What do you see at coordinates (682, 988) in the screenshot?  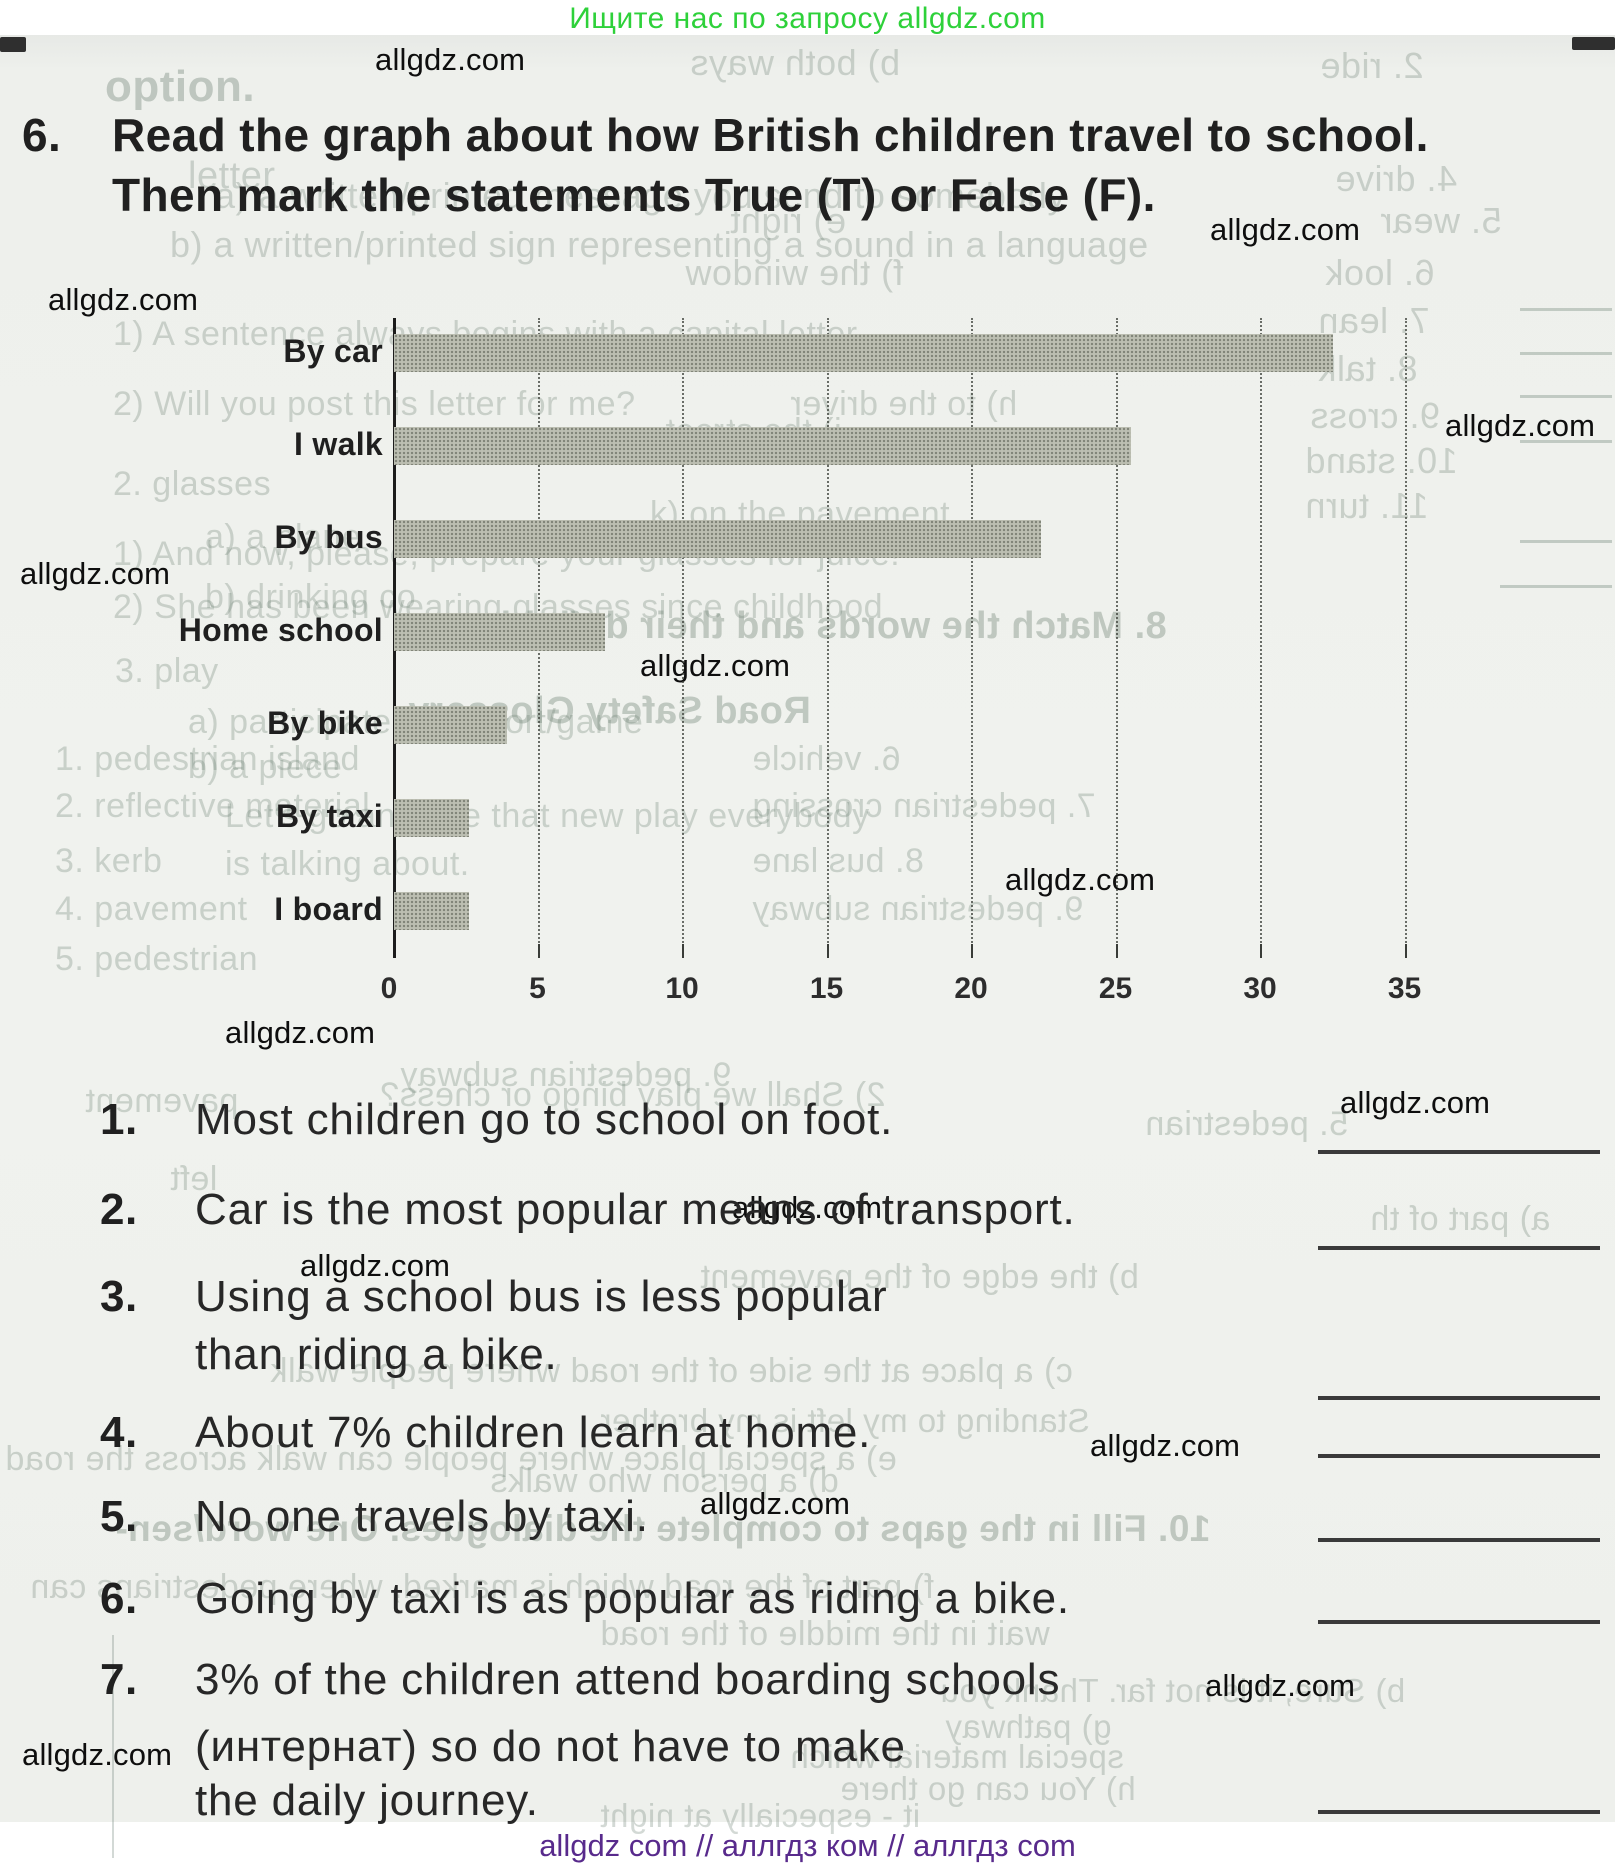 I see `x-tick-label: 10` at bounding box center [682, 988].